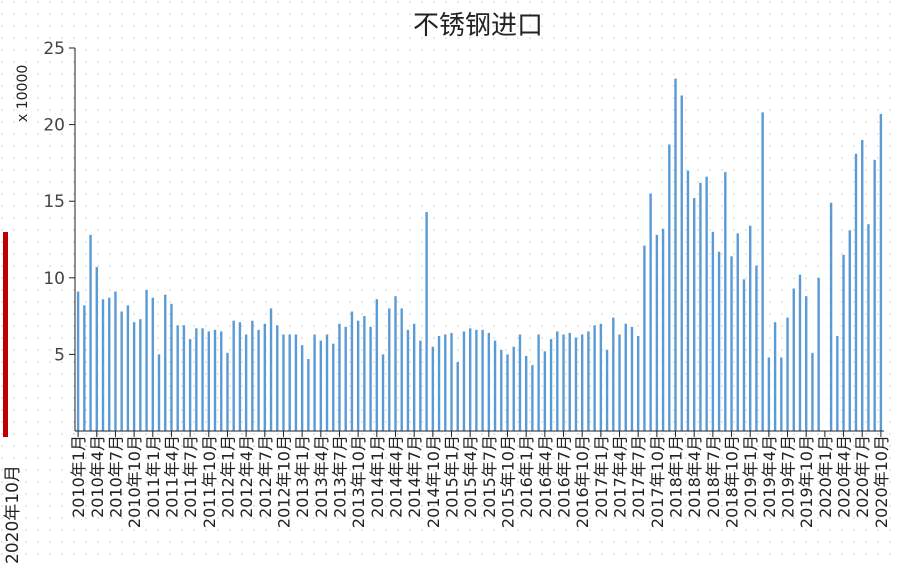 This screenshot has height=564, width=897. I want to click on x-tick-label: 2018年10月, so click(732, 481).